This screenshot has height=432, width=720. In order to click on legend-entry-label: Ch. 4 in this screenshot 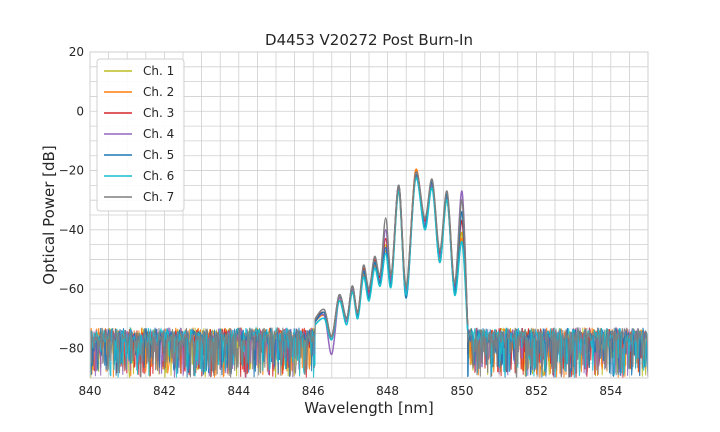, I will do `click(158, 134)`.